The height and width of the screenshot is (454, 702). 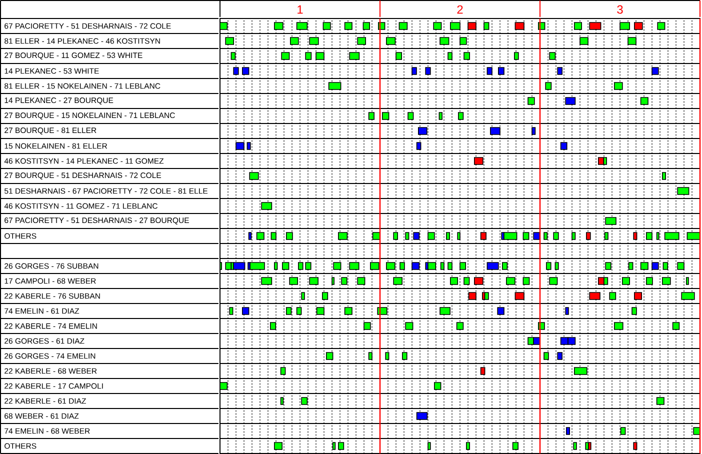 What do you see at coordinates (620, 9) in the screenshot?
I see `x-tick-label: 3` at bounding box center [620, 9].